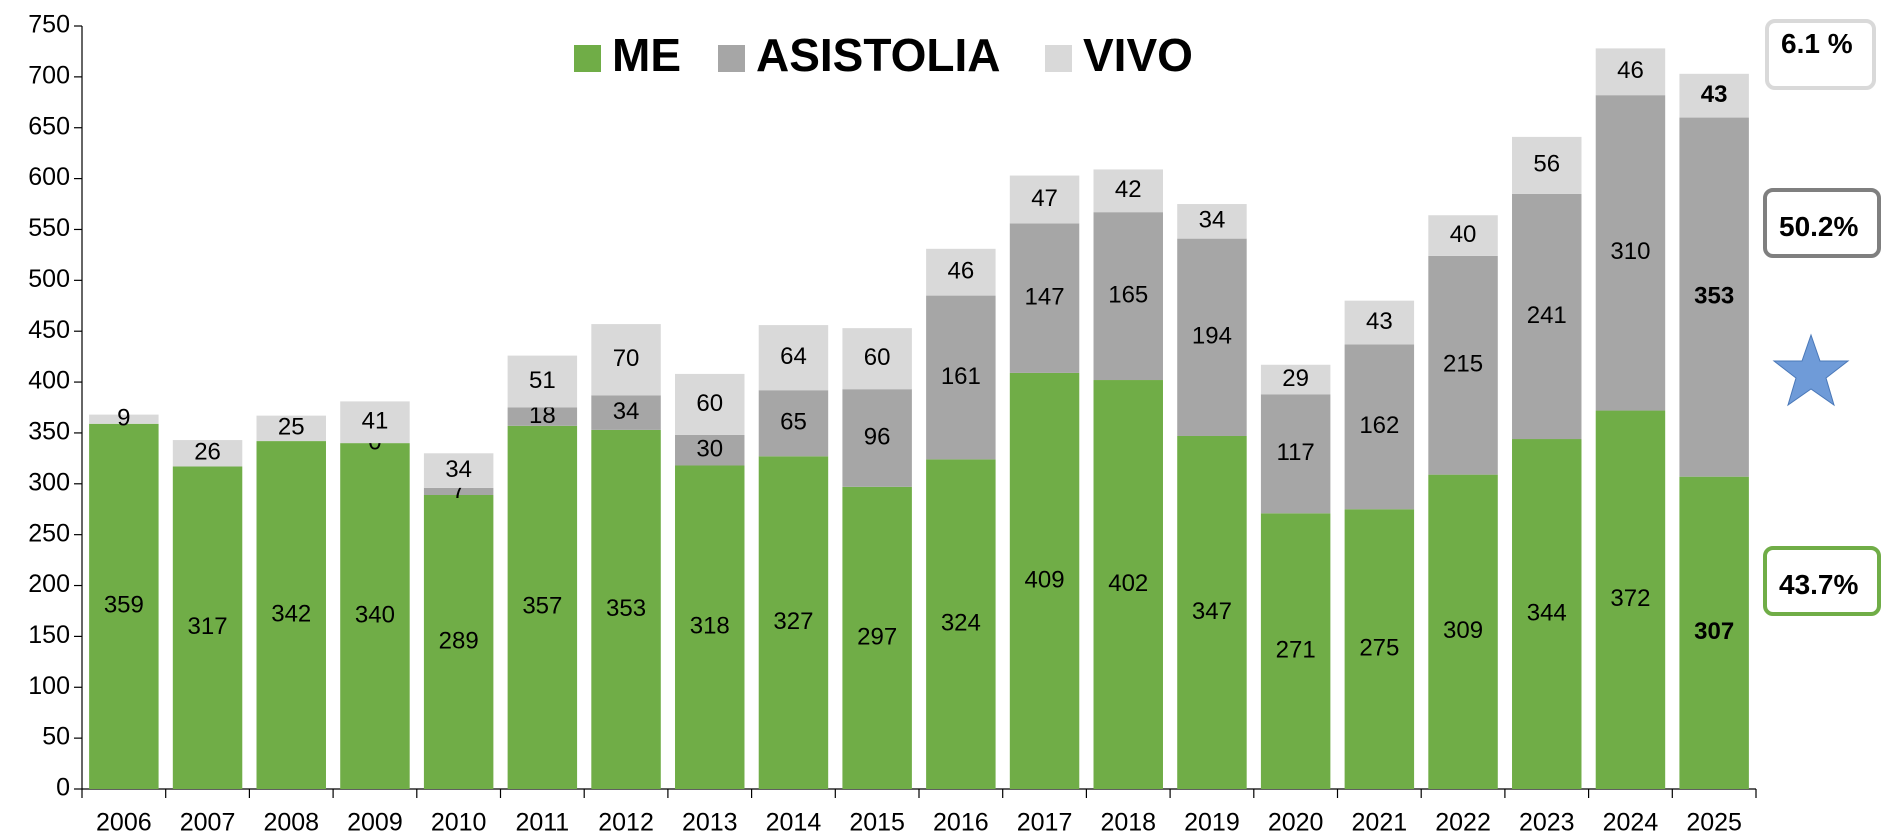 The height and width of the screenshot is (839, 1883). I want to click on x-tick-label: 2009, so click(375, 823).